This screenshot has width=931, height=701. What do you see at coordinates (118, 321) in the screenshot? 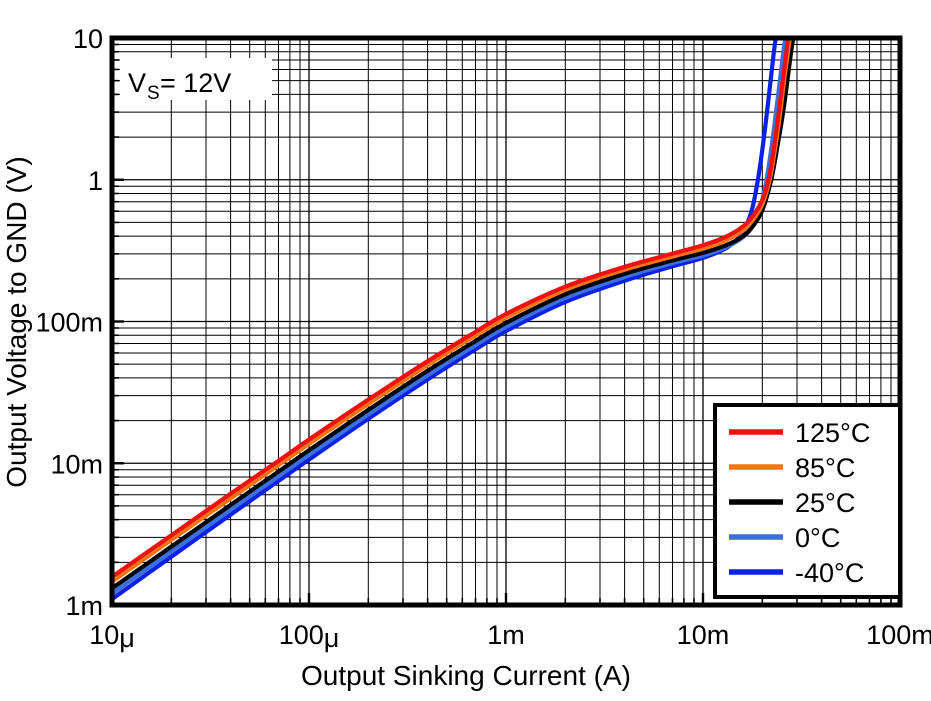
I see `y-axis-ticks` at bounding box center [118, 321].